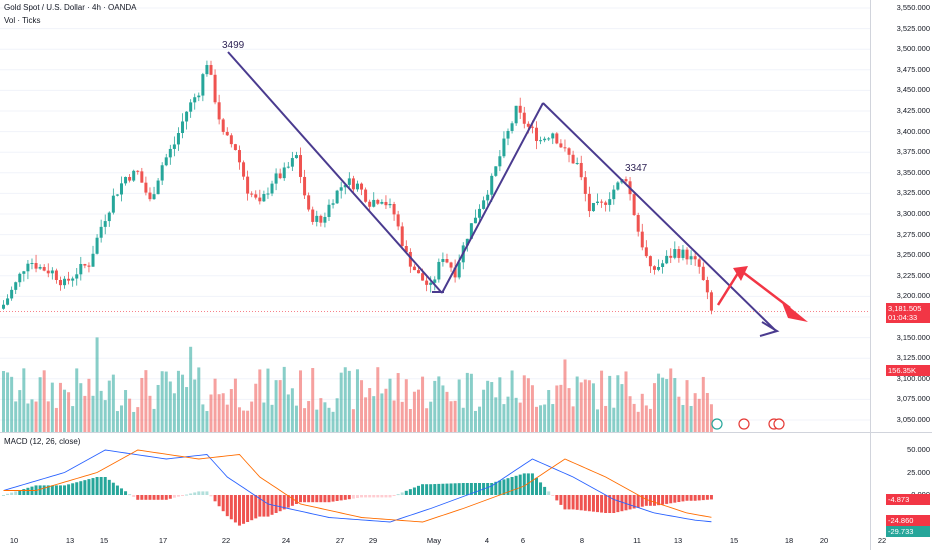  Describe the element at coordinates (913, 172) in the screenshot. I see `price-tick: 3,350.000` at that location.